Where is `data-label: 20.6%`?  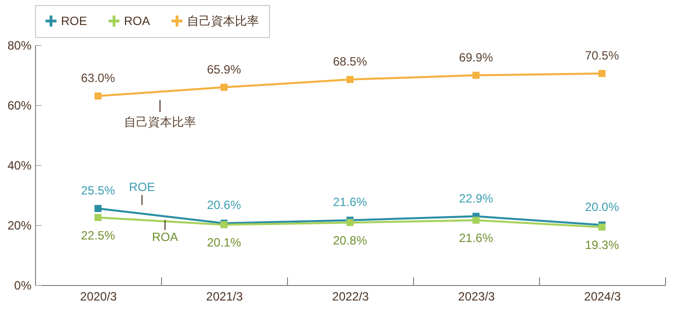 data-label: 20.6% is located at coordinates (224, 205).